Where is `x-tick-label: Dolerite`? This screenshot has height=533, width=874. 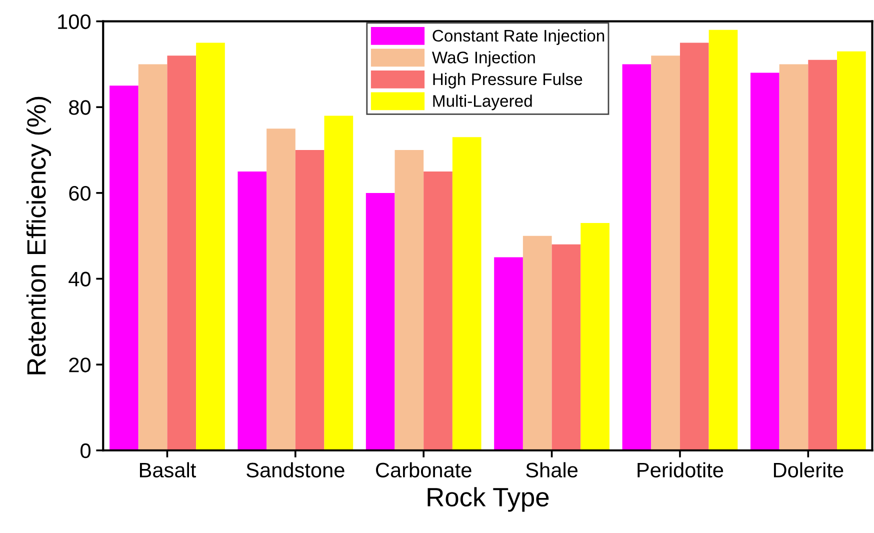 x-tick-label: Dolerite is located at coordinates (809, 470).